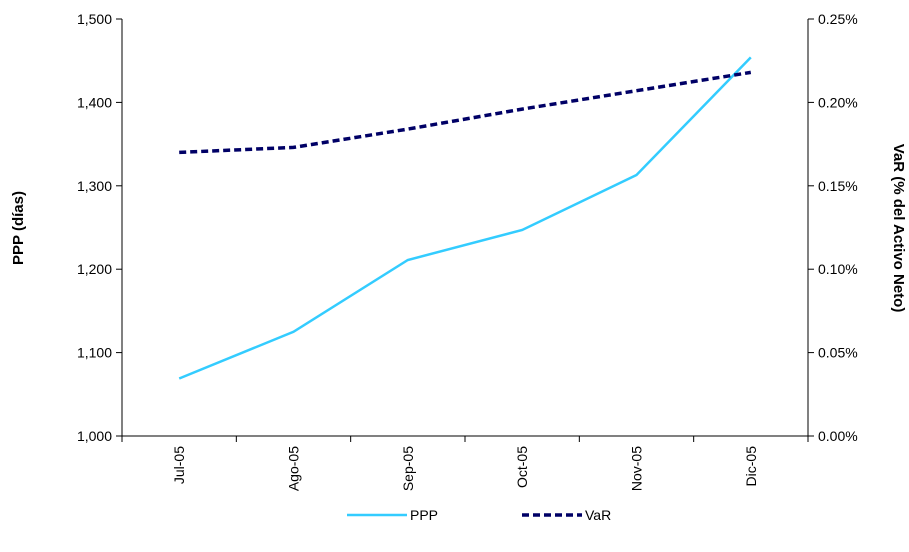  Describe the element at coordinates (179, 465) in the screenshot. I see `x-tick-label: Jul-05` at that location.